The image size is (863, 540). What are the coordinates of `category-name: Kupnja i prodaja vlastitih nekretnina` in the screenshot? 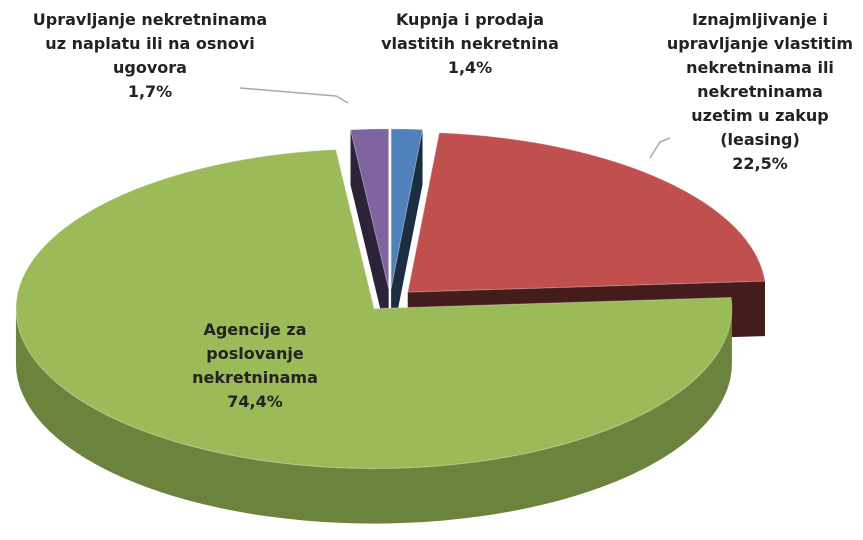 It's located at (470, 31).